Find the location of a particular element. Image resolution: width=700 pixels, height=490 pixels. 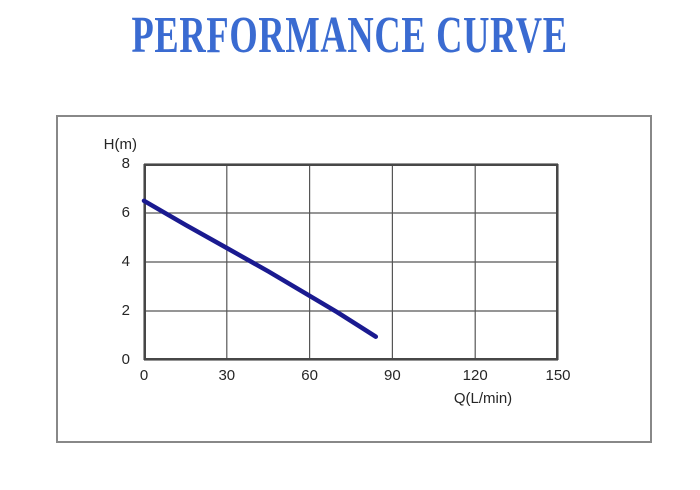

page-title: PERFORMANCE CURVE is located at coordinates (350, 35).